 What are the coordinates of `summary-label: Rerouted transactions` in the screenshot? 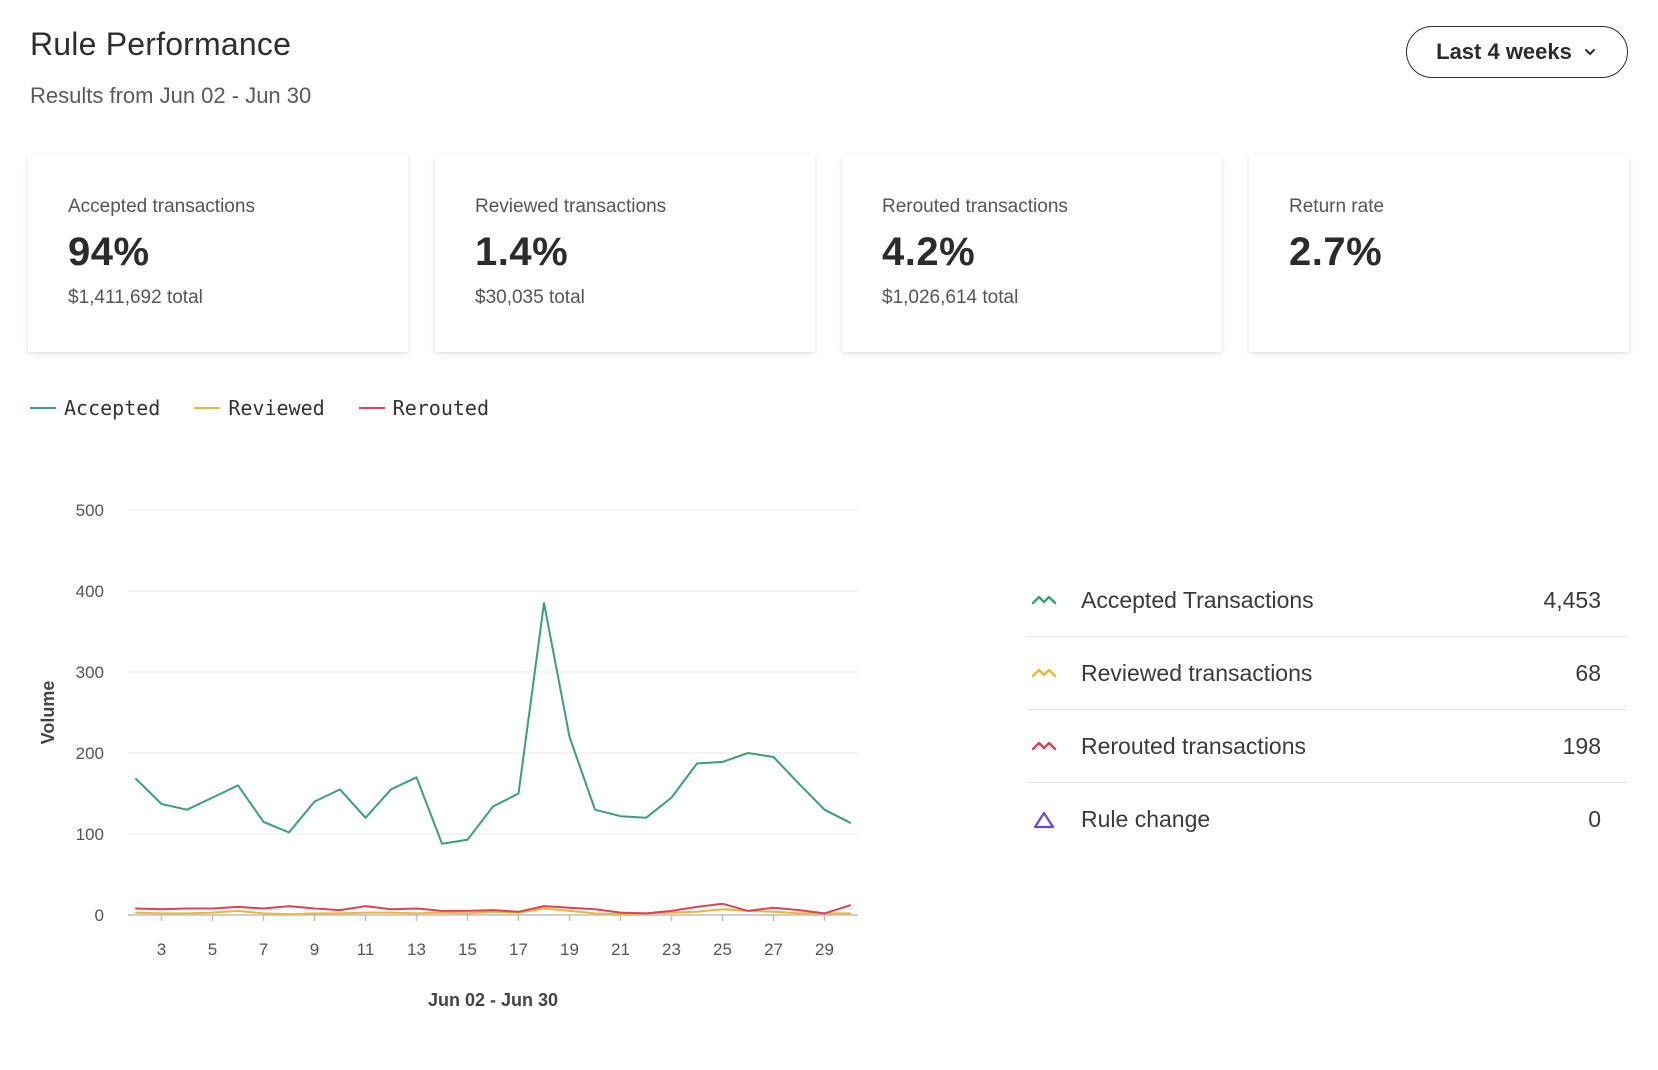 It's located at (1194, 745).